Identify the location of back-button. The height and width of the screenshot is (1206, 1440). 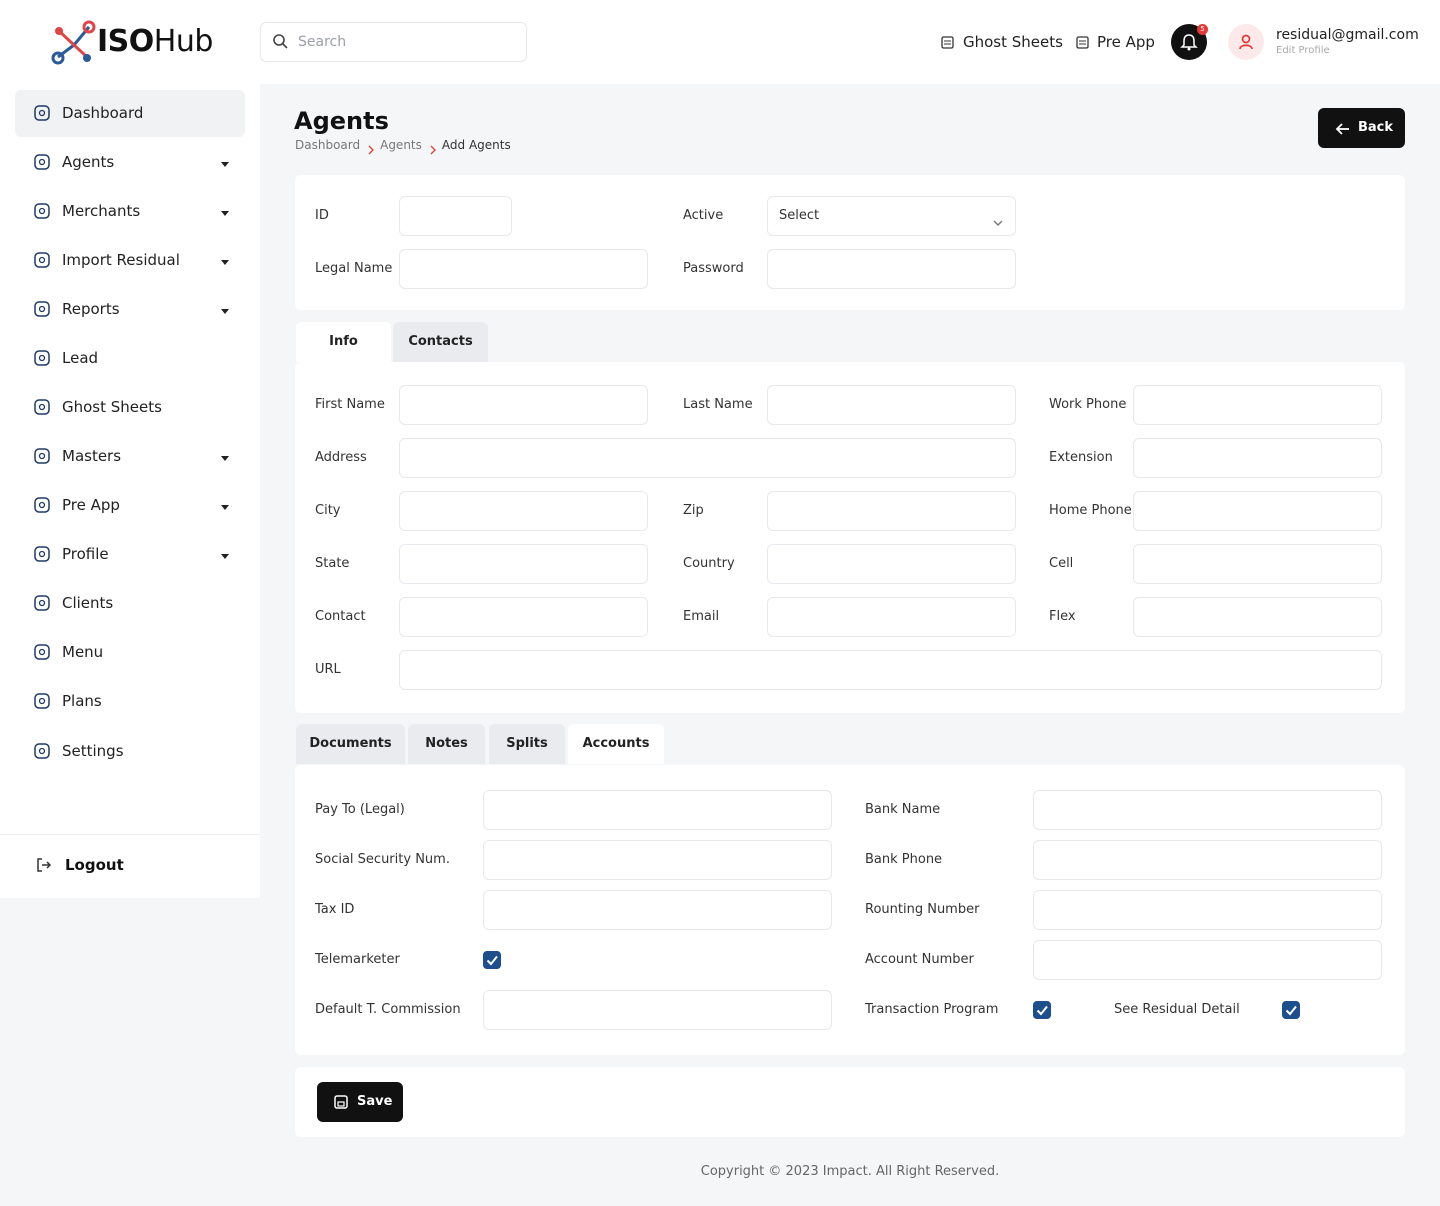
(1361, 128).